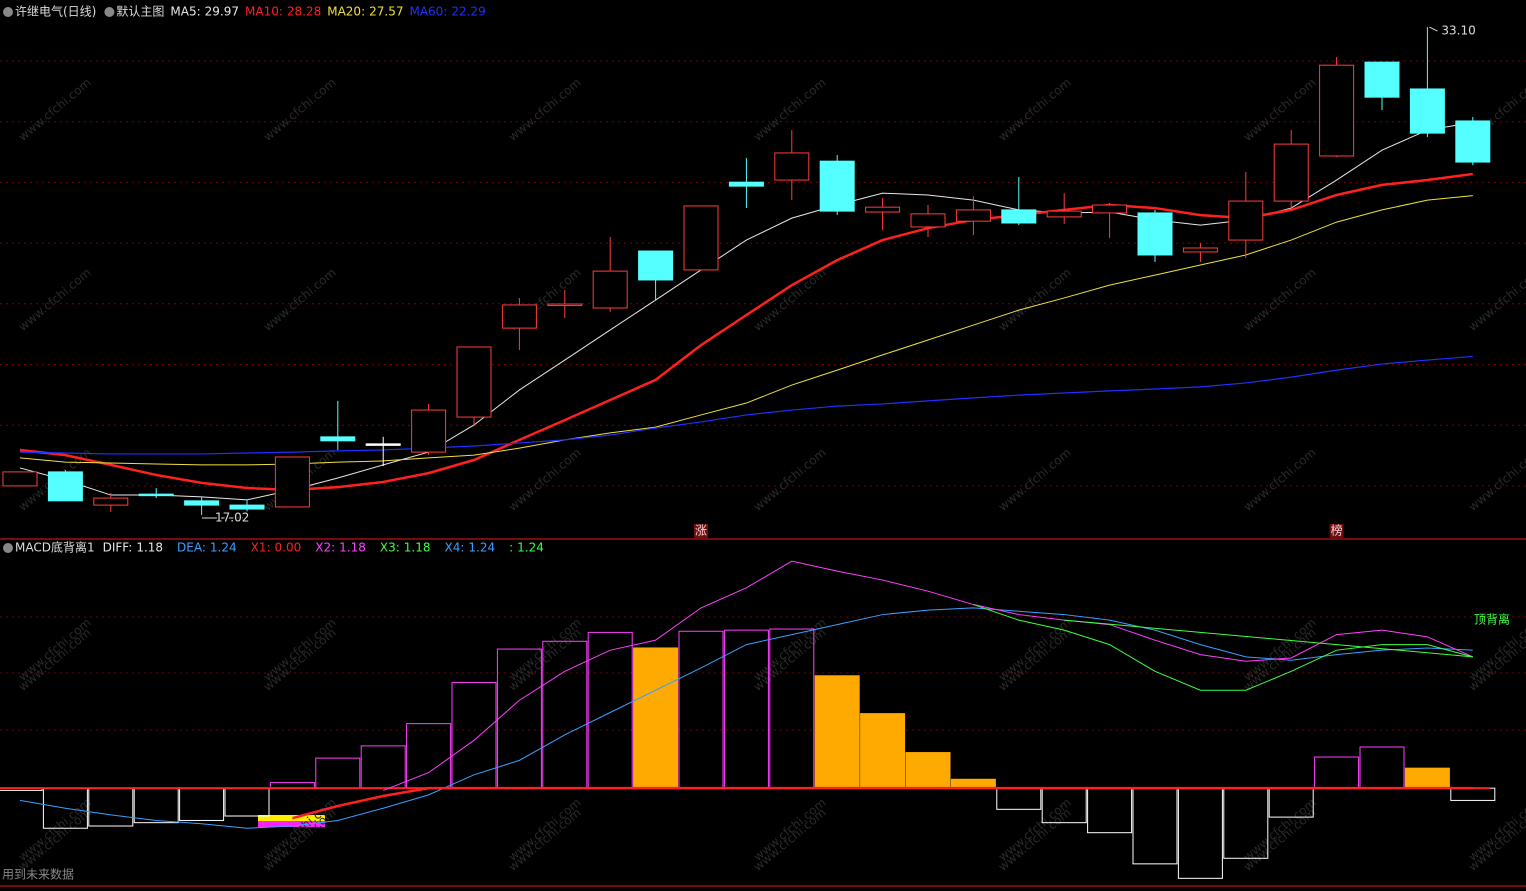  Describe the element at coordinates (288, 548) in the screenshot. I see `legend-value: 0.00` at that location.